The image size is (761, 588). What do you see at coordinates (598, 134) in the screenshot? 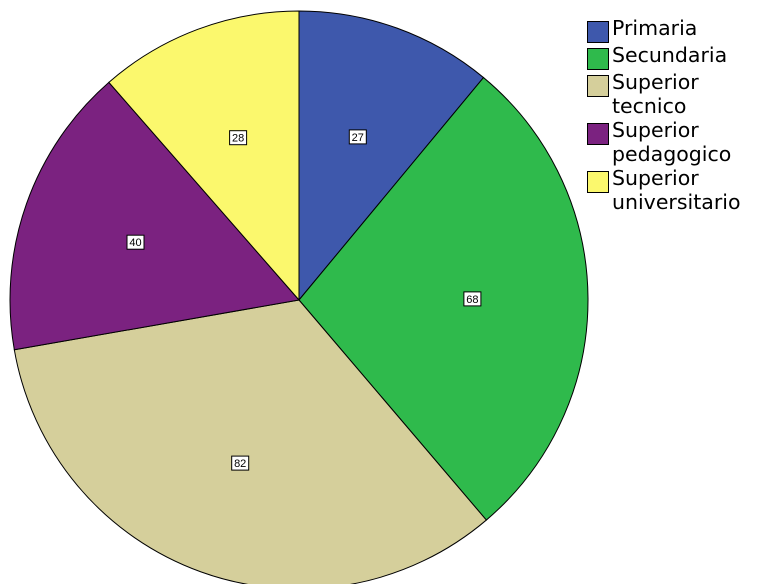
I see `legend-swatch-superior-pedagogico` at bounding box center [598, 134].